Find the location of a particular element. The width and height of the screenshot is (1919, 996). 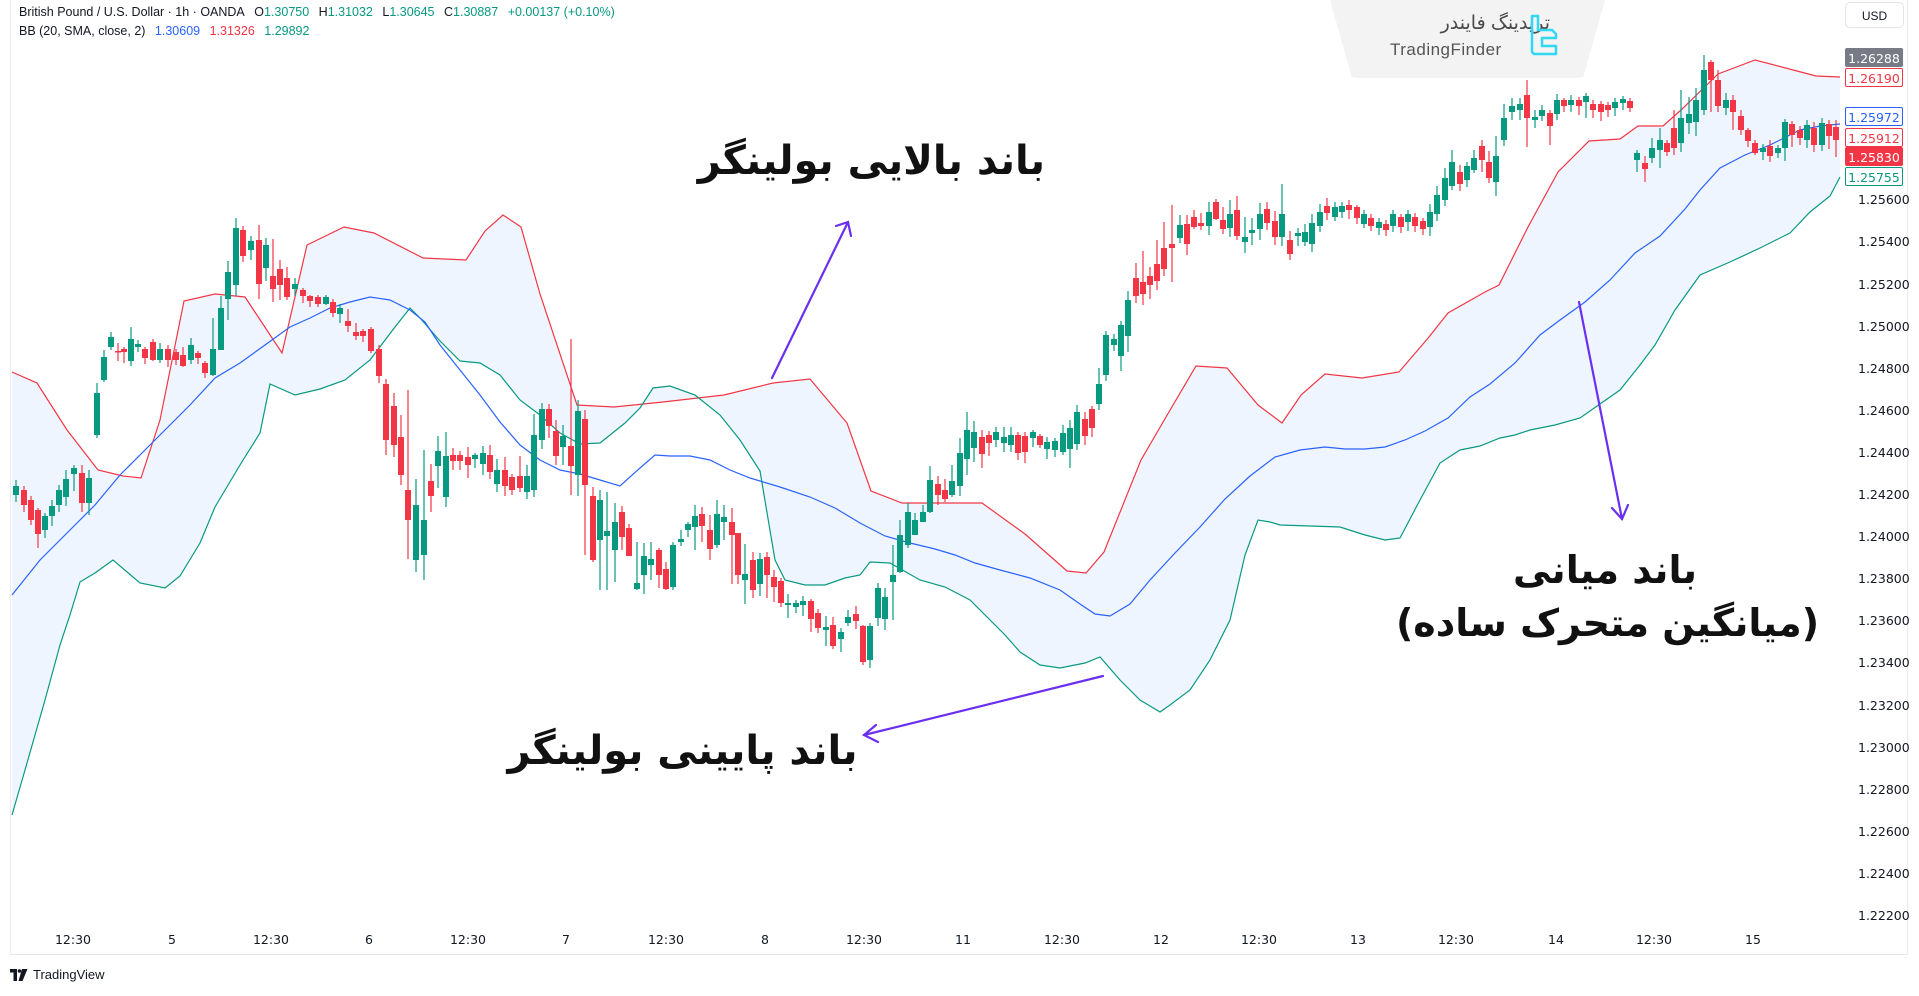

bb-upper-value: 1.31326 is located at coordinates (232, 31).